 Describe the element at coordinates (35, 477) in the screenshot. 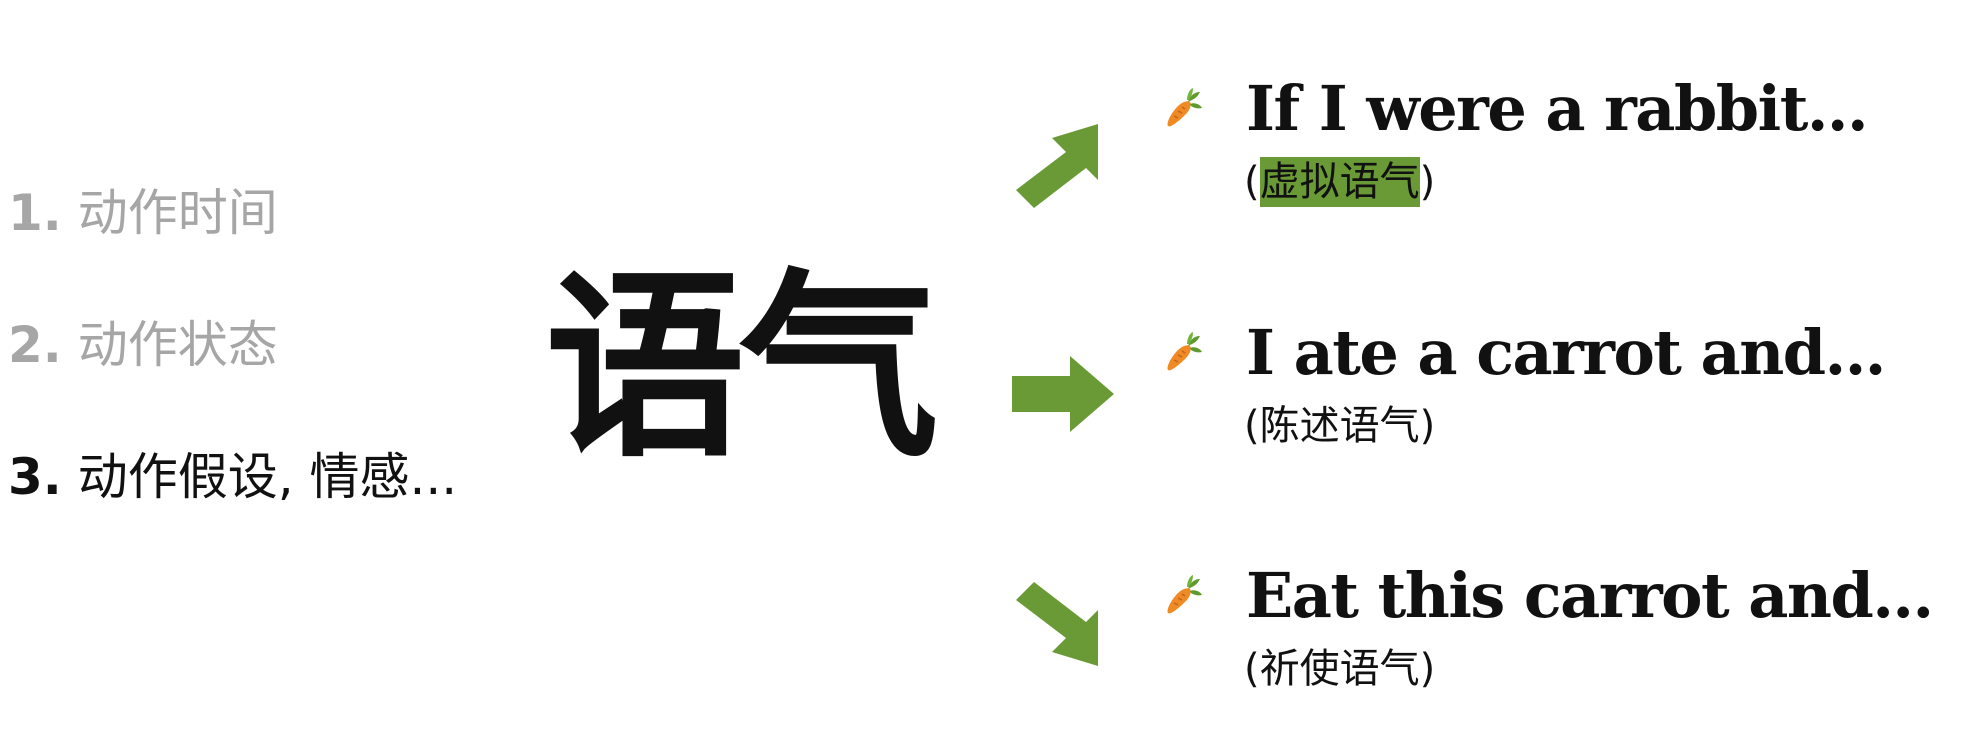

I see `topic-number: 3.` at that location.